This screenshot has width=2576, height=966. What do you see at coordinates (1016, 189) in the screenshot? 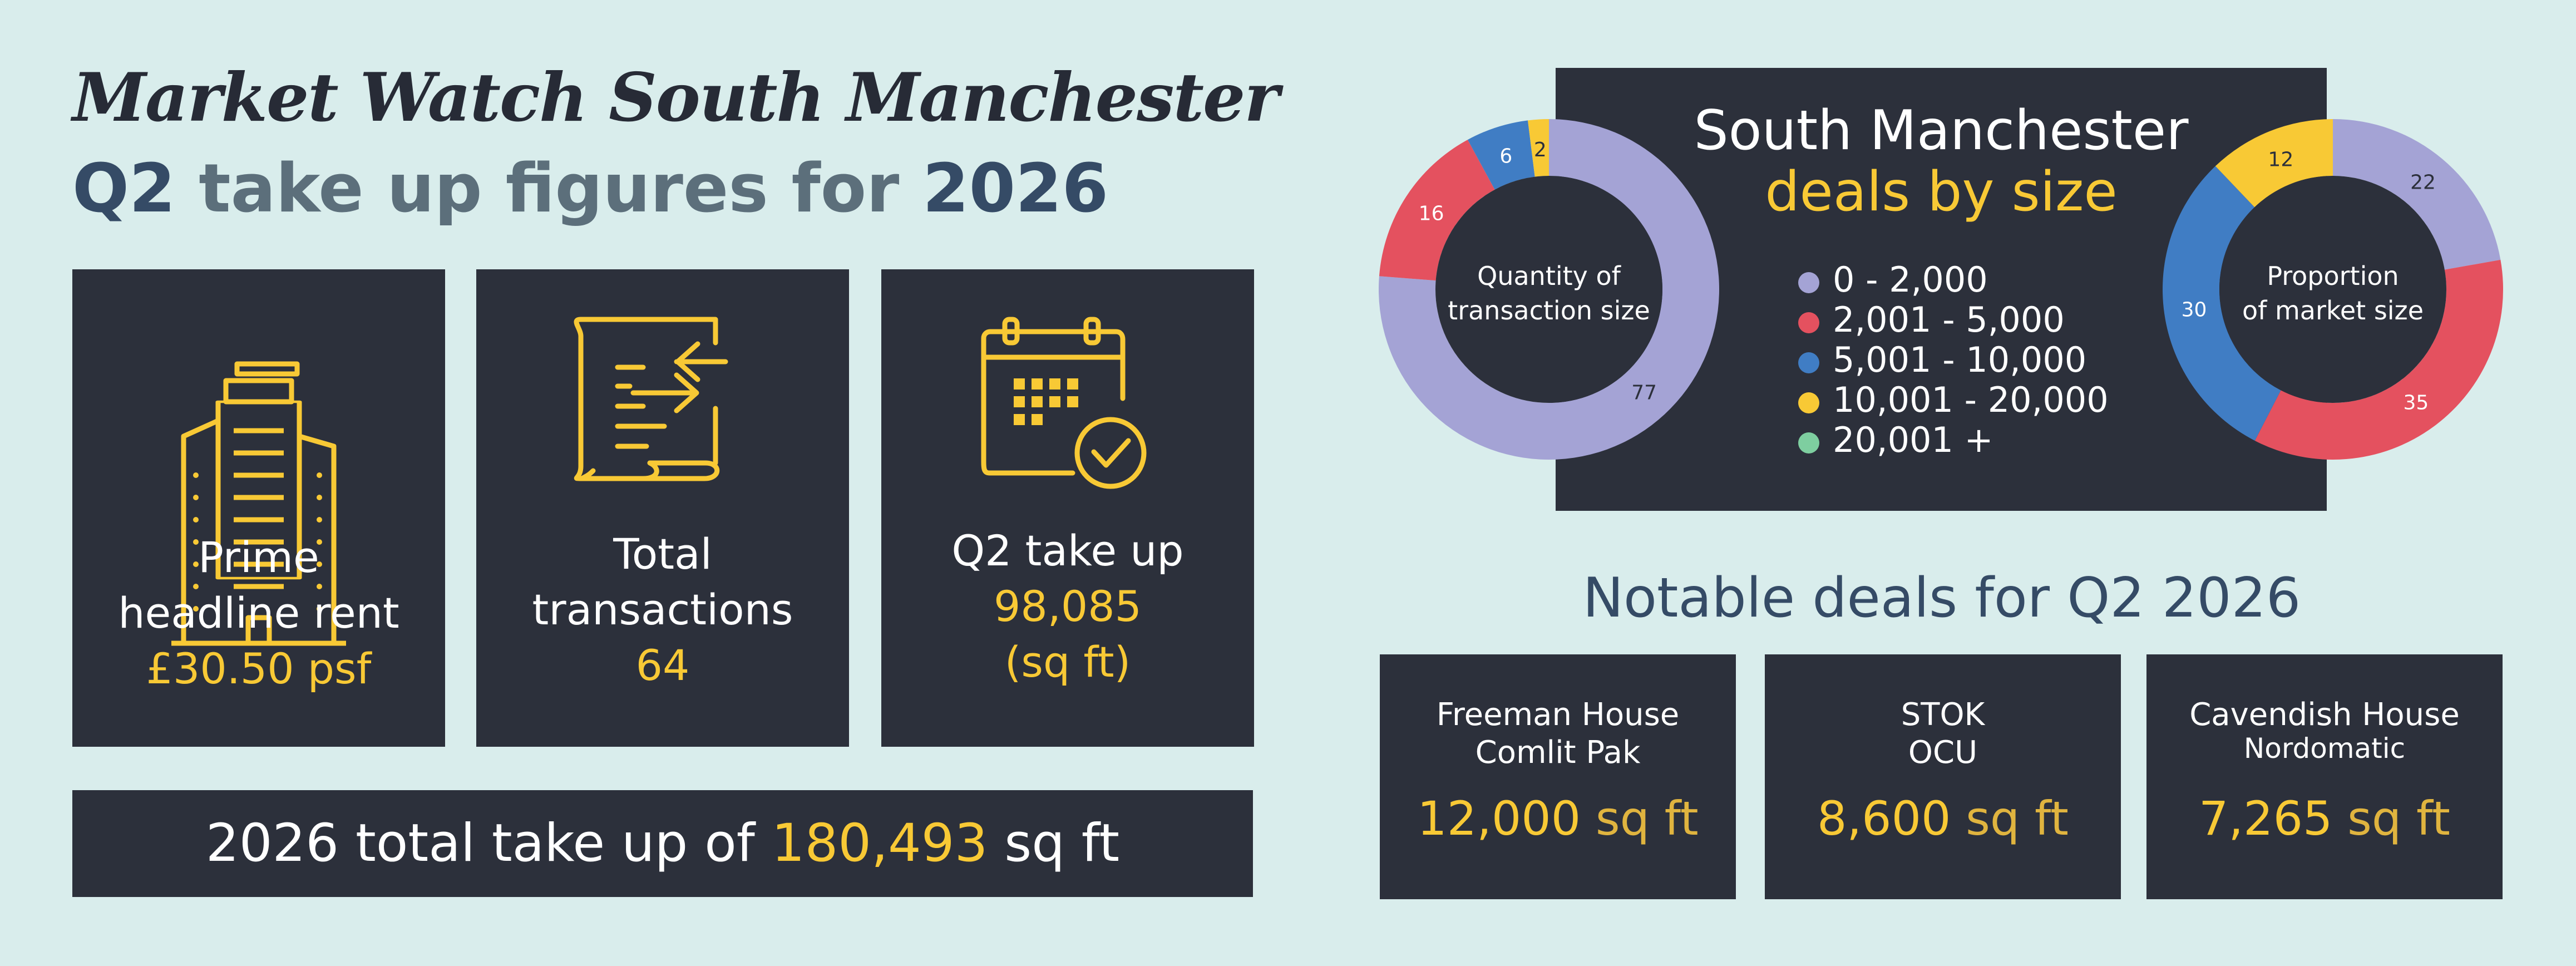
I see `subtitle-year: 2026` at bounding box center [1016, 189].